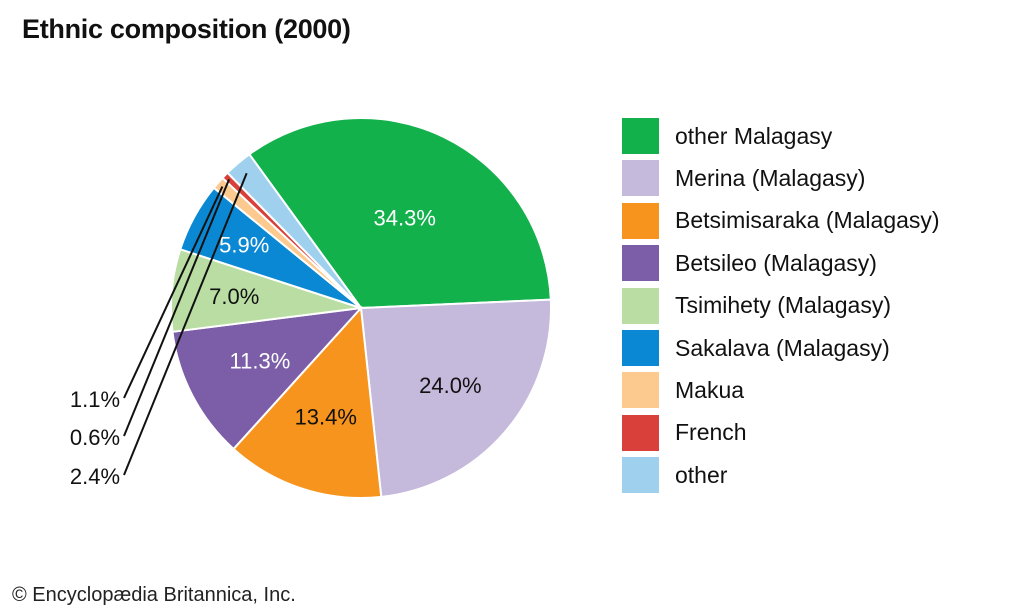  I want to click on pie-slice-betsimisaraka-malagasy, so click(307, 402).